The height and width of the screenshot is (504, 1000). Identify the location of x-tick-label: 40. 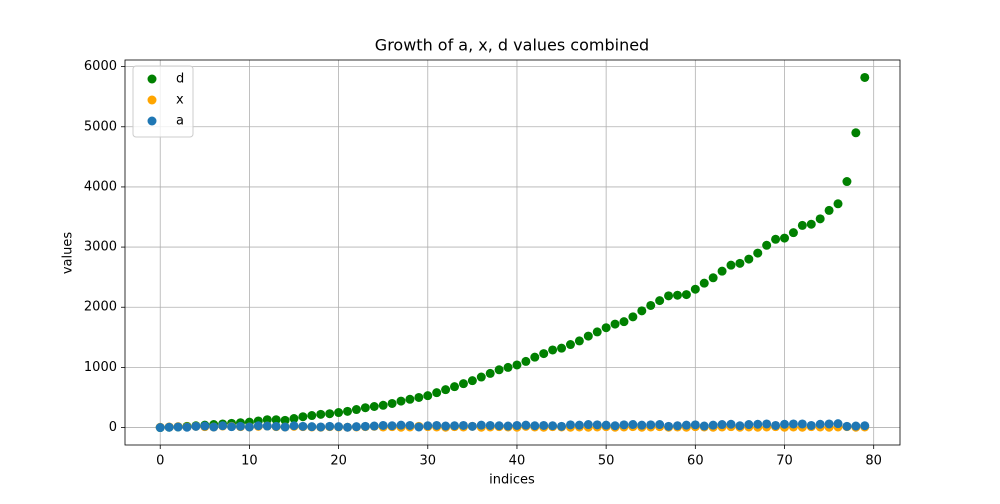
(517, 461).